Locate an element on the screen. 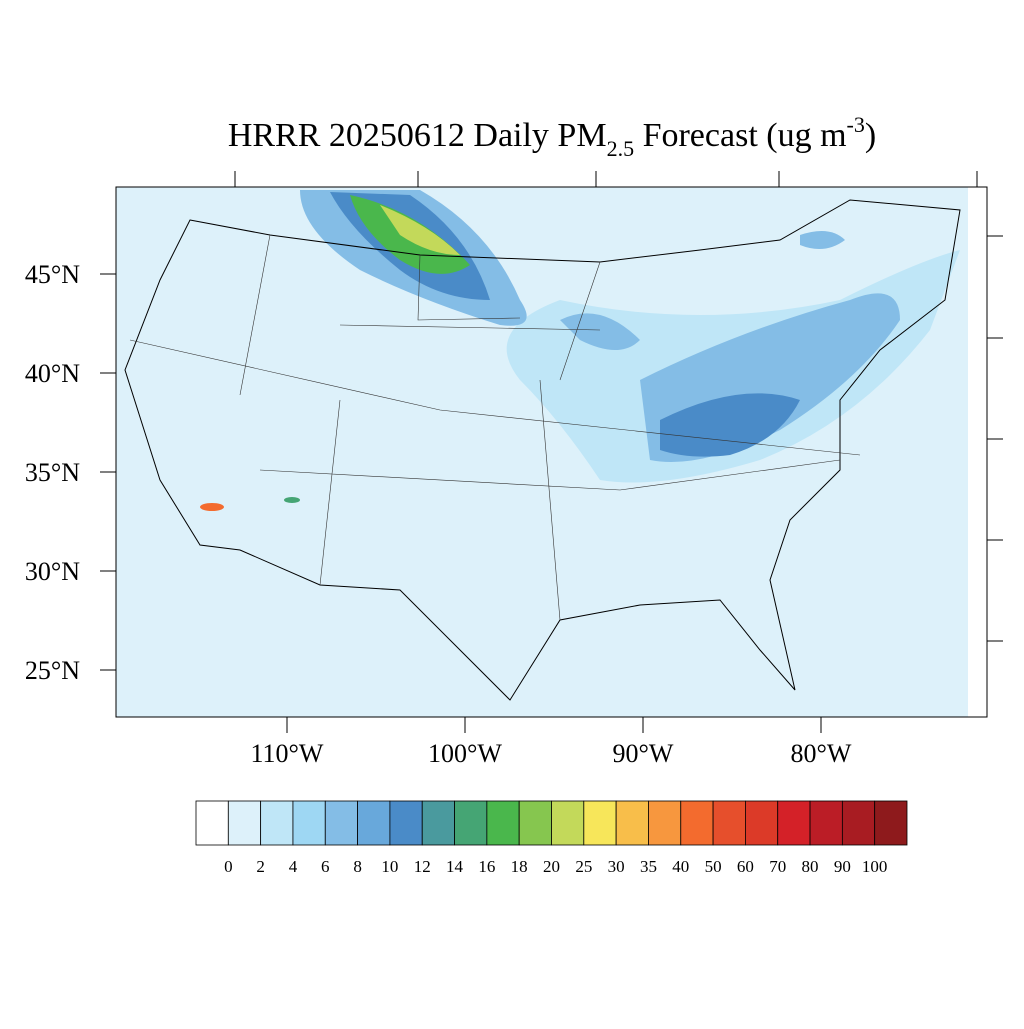  colorbar-label: 30 is located at coordinates (616, 866).